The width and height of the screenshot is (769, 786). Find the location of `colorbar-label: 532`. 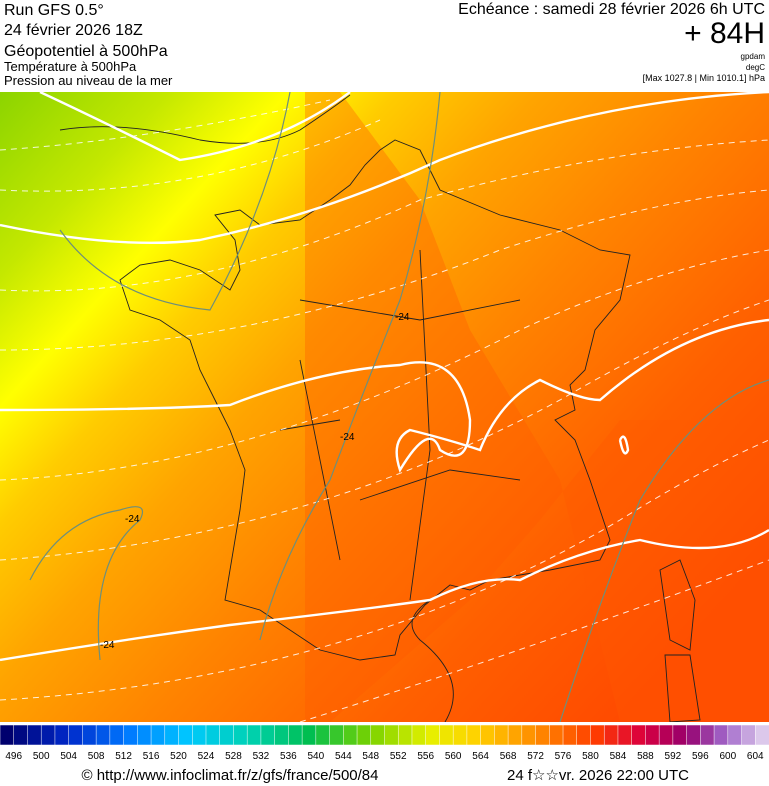

colorbar-label: 532 is located at coordinates (261, 756).